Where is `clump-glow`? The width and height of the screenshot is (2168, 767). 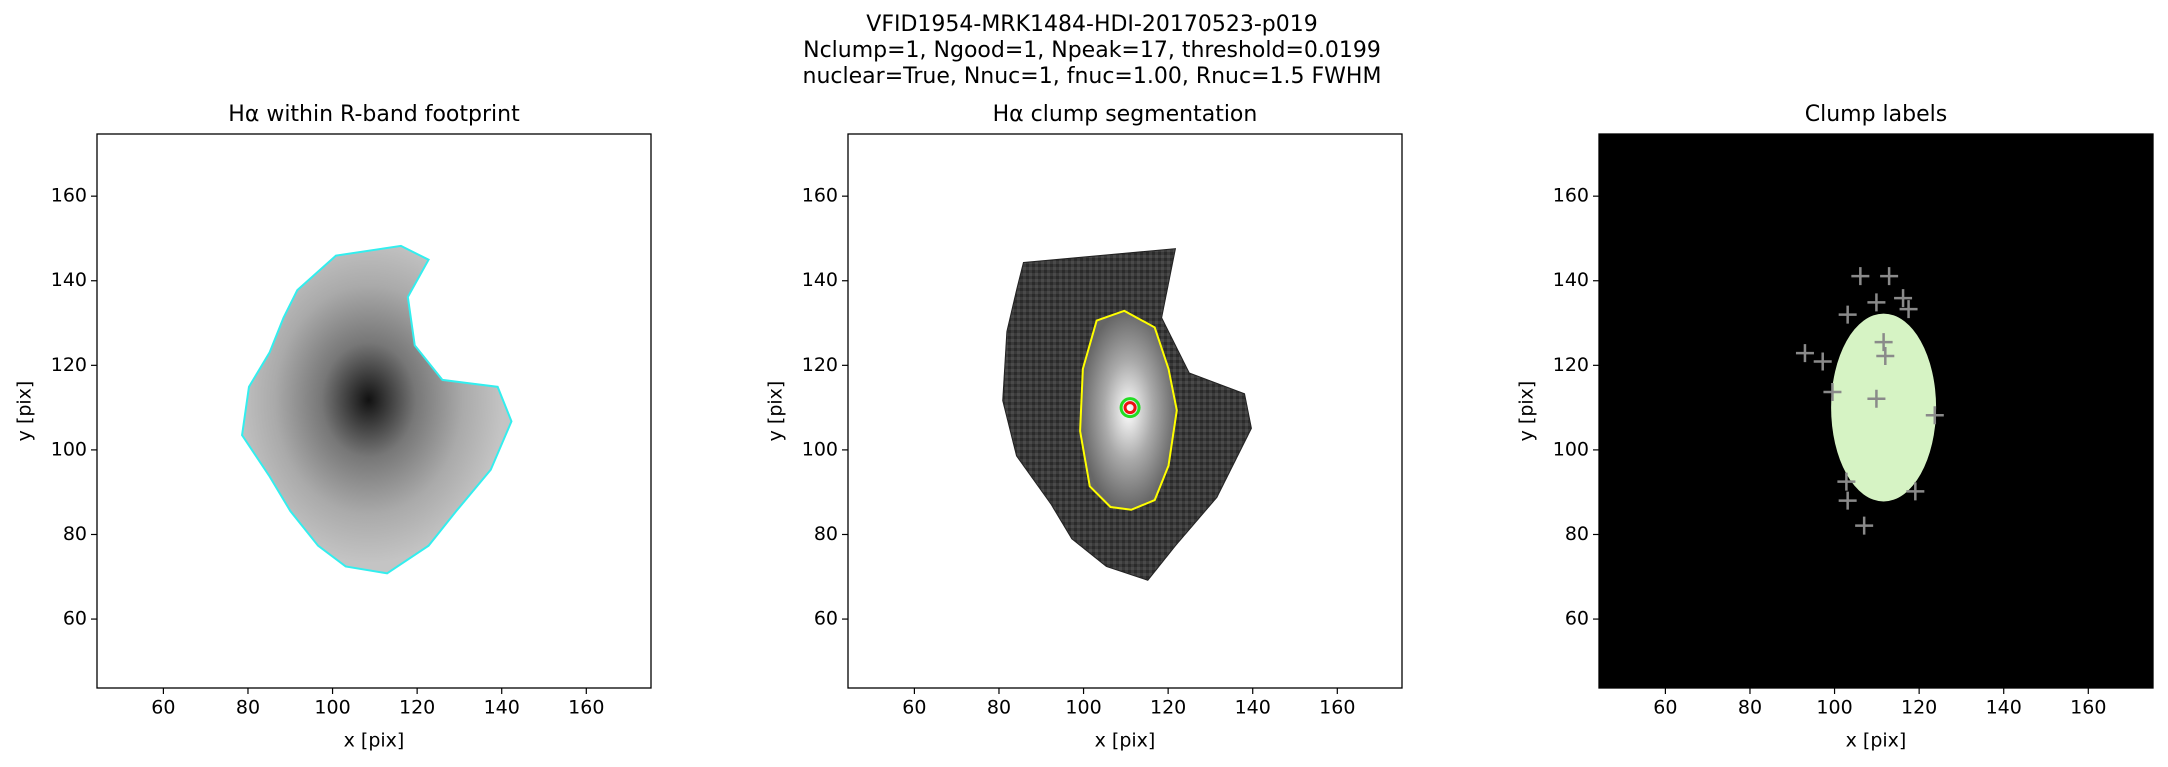 clump-glow is located at coordinates (1128, 410).